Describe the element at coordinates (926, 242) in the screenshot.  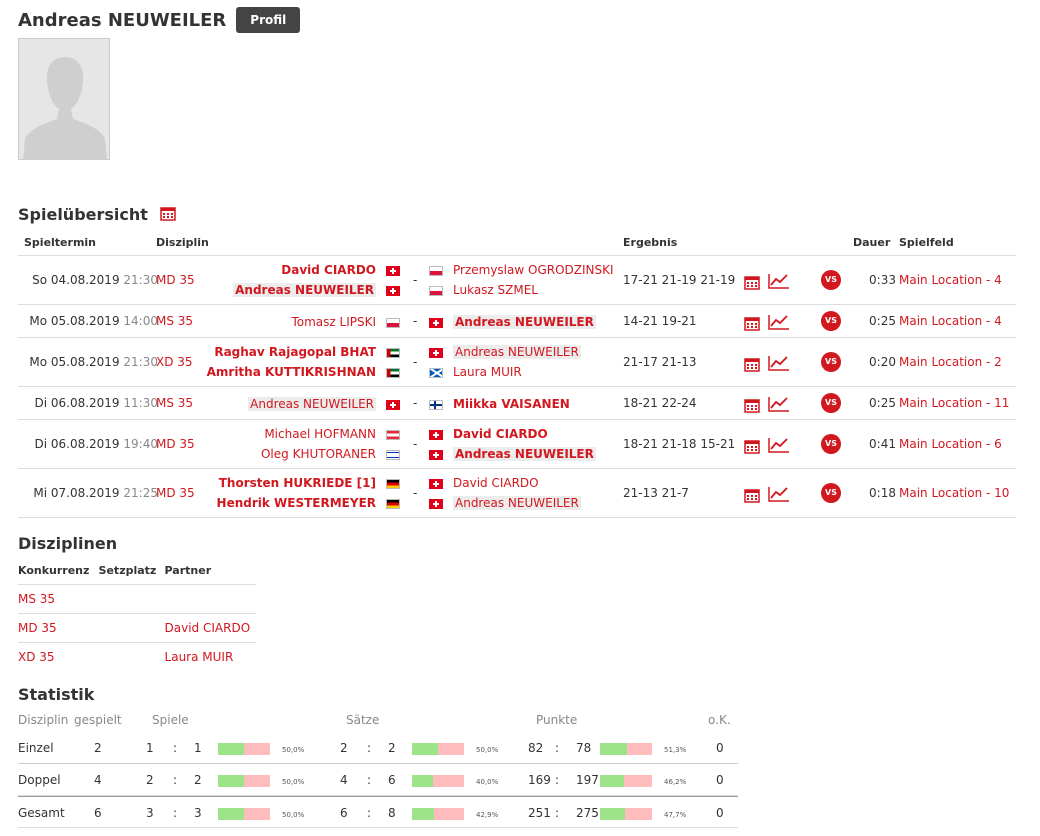
I see `header-court: Spielfeld` at that location.